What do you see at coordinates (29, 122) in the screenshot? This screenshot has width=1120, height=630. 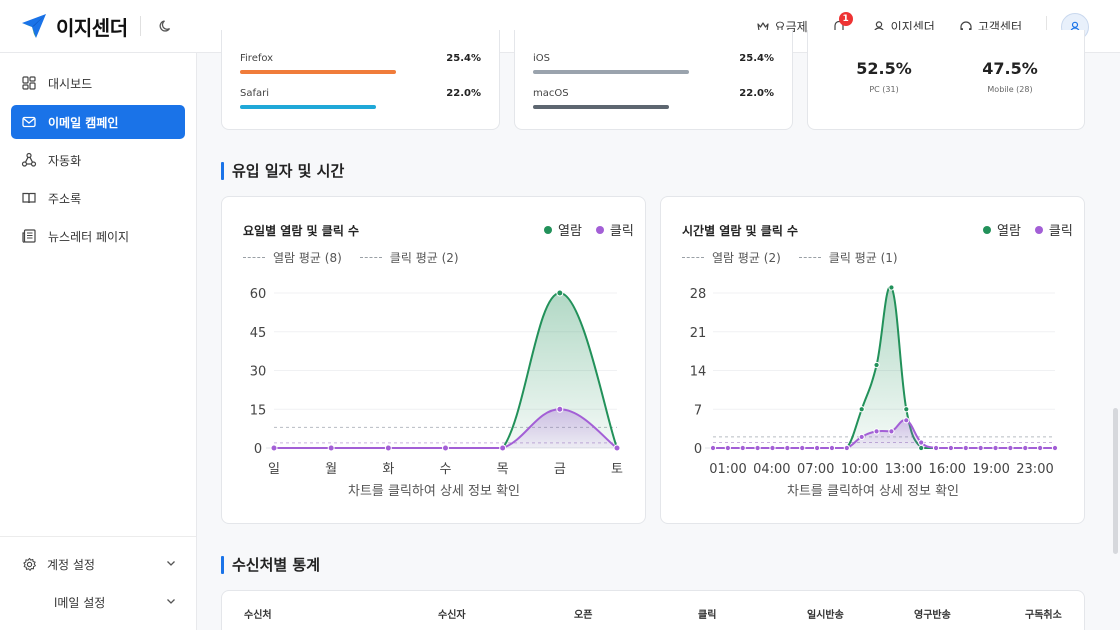 I see `mail-icon` at bounding box center [29, 122].